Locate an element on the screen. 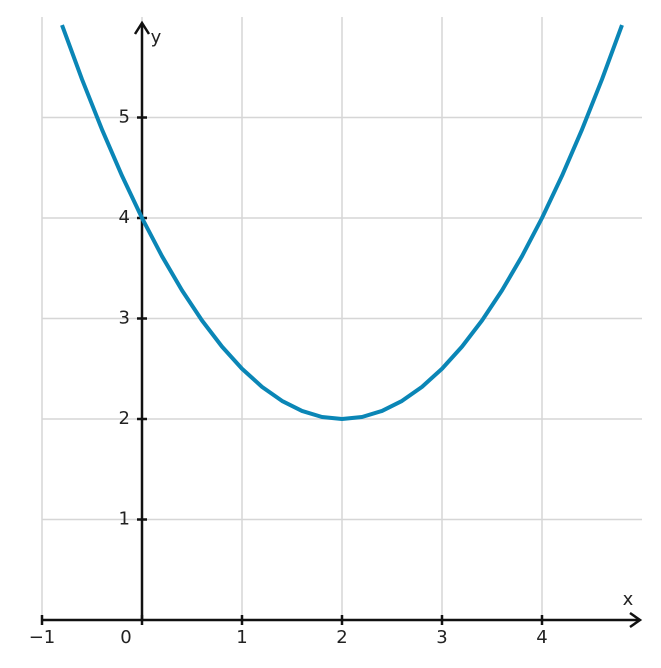  y-axis-label: y is located at coordinates (156, 37).